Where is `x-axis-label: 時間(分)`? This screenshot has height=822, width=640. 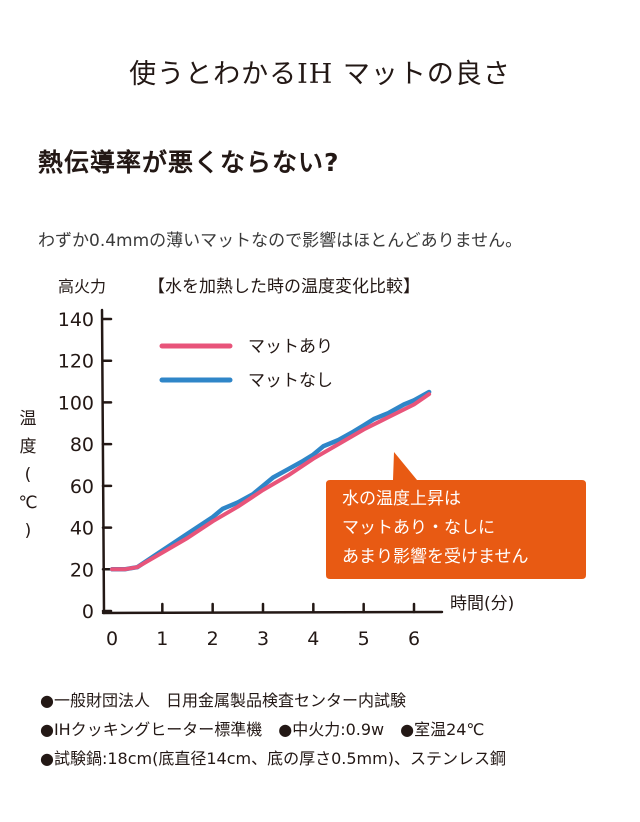
x-axis-label: 時間(分) is located at coordinates (482, 604).